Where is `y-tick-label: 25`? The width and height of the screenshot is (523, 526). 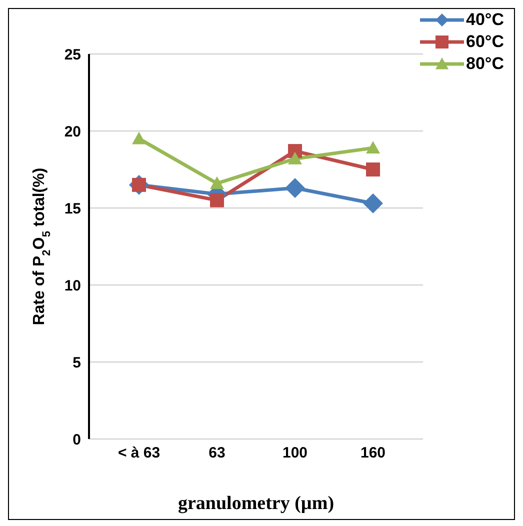
y-tick-label: 25 is located at coordinates (72, 55).